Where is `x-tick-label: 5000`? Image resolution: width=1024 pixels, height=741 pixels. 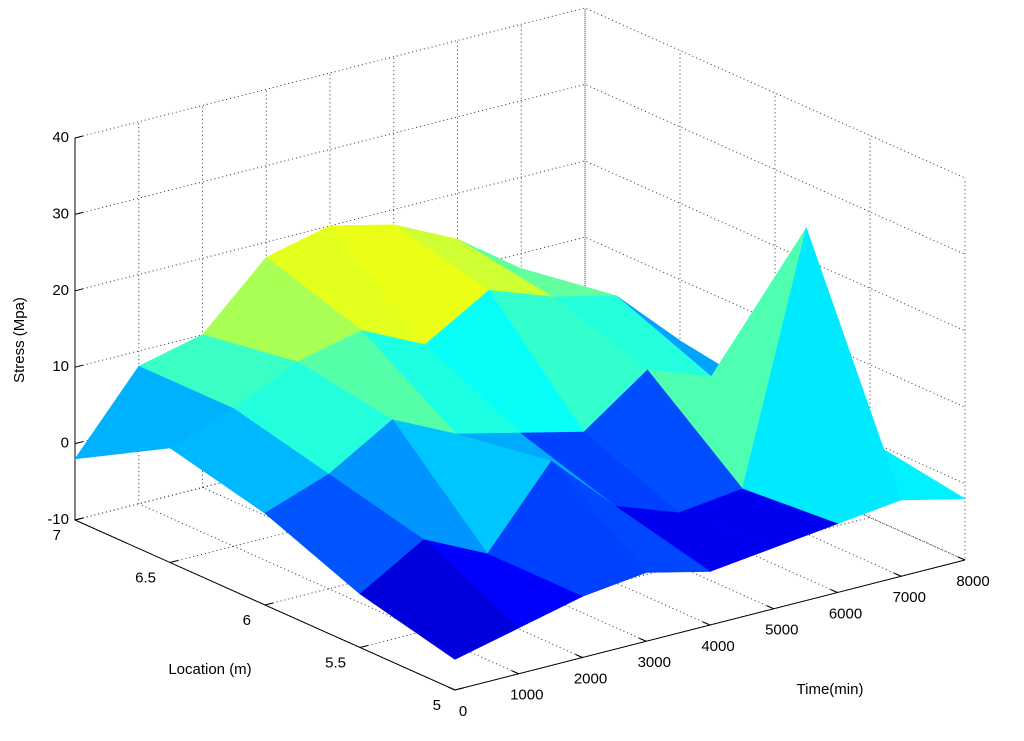
x-tick-label: 5000 is located at coordinates (781, 630).